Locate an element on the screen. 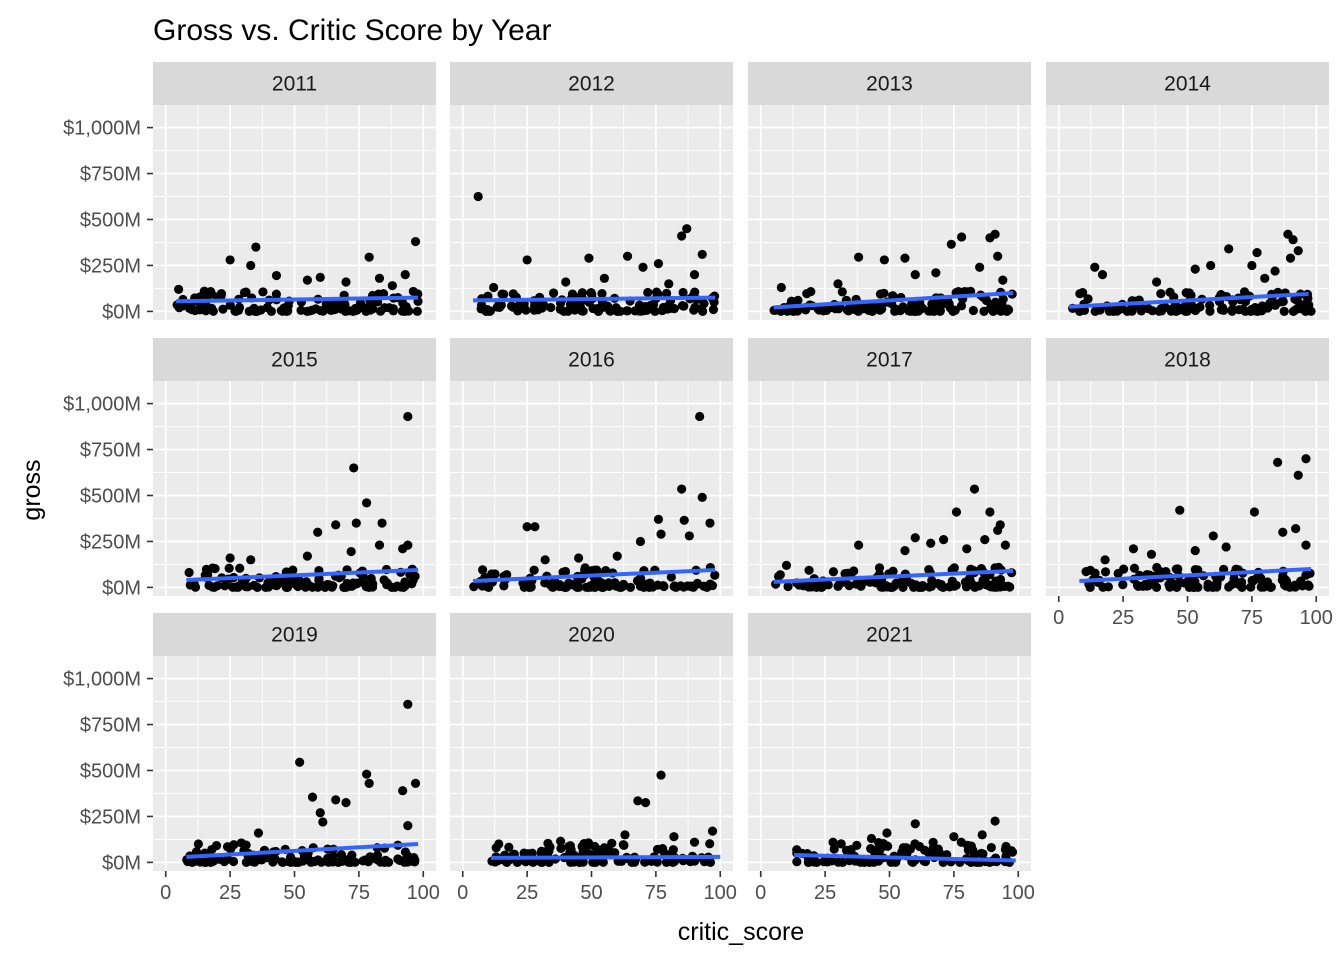 The height and width of the screenshot is (960, 1344). facet-panel-2011: 2011 $0M $250M $500M $750M $1,000M is located at coordinates (249, 192).